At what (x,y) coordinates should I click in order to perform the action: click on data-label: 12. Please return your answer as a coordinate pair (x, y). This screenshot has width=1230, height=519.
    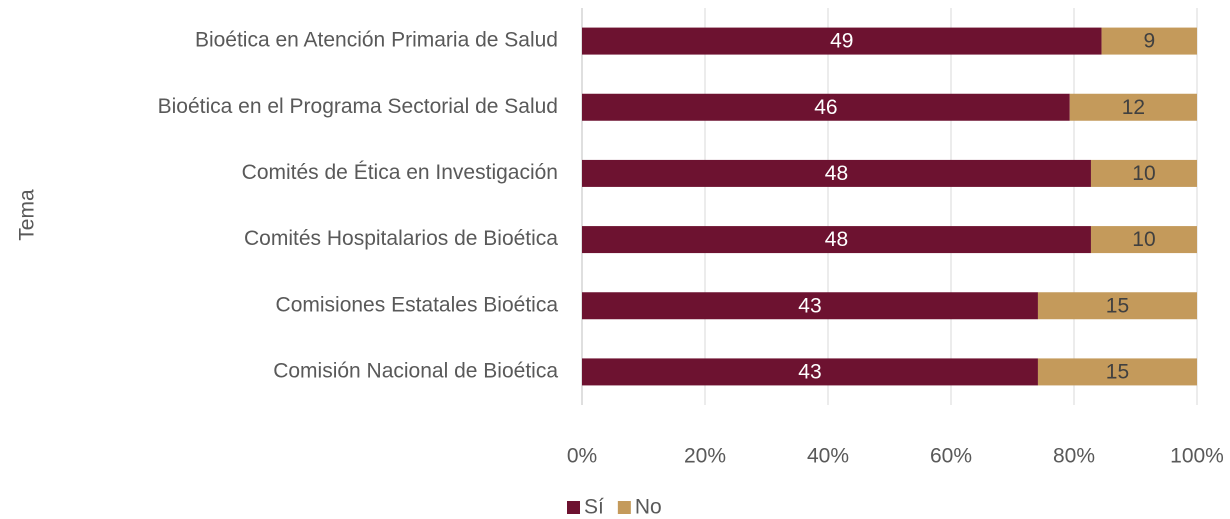
    Looking at the image, I should click on (1133, 107).